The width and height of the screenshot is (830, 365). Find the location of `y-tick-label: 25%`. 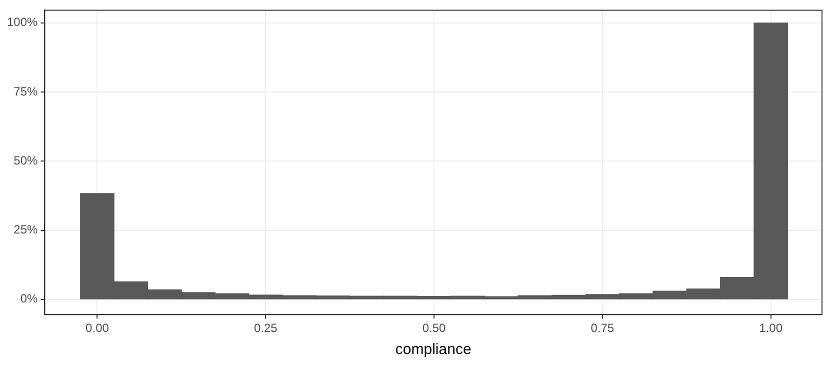

y-tick-label: 25% is located at coordinates (26, 229).